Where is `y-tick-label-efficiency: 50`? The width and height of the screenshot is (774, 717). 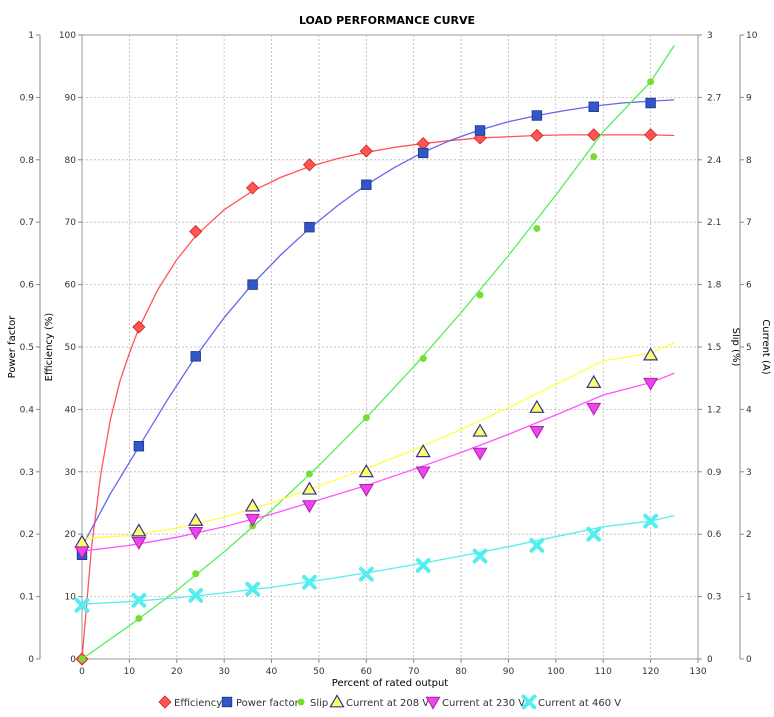
y-tick-label-efficiency: 50 is located at coordinates (71, 348).